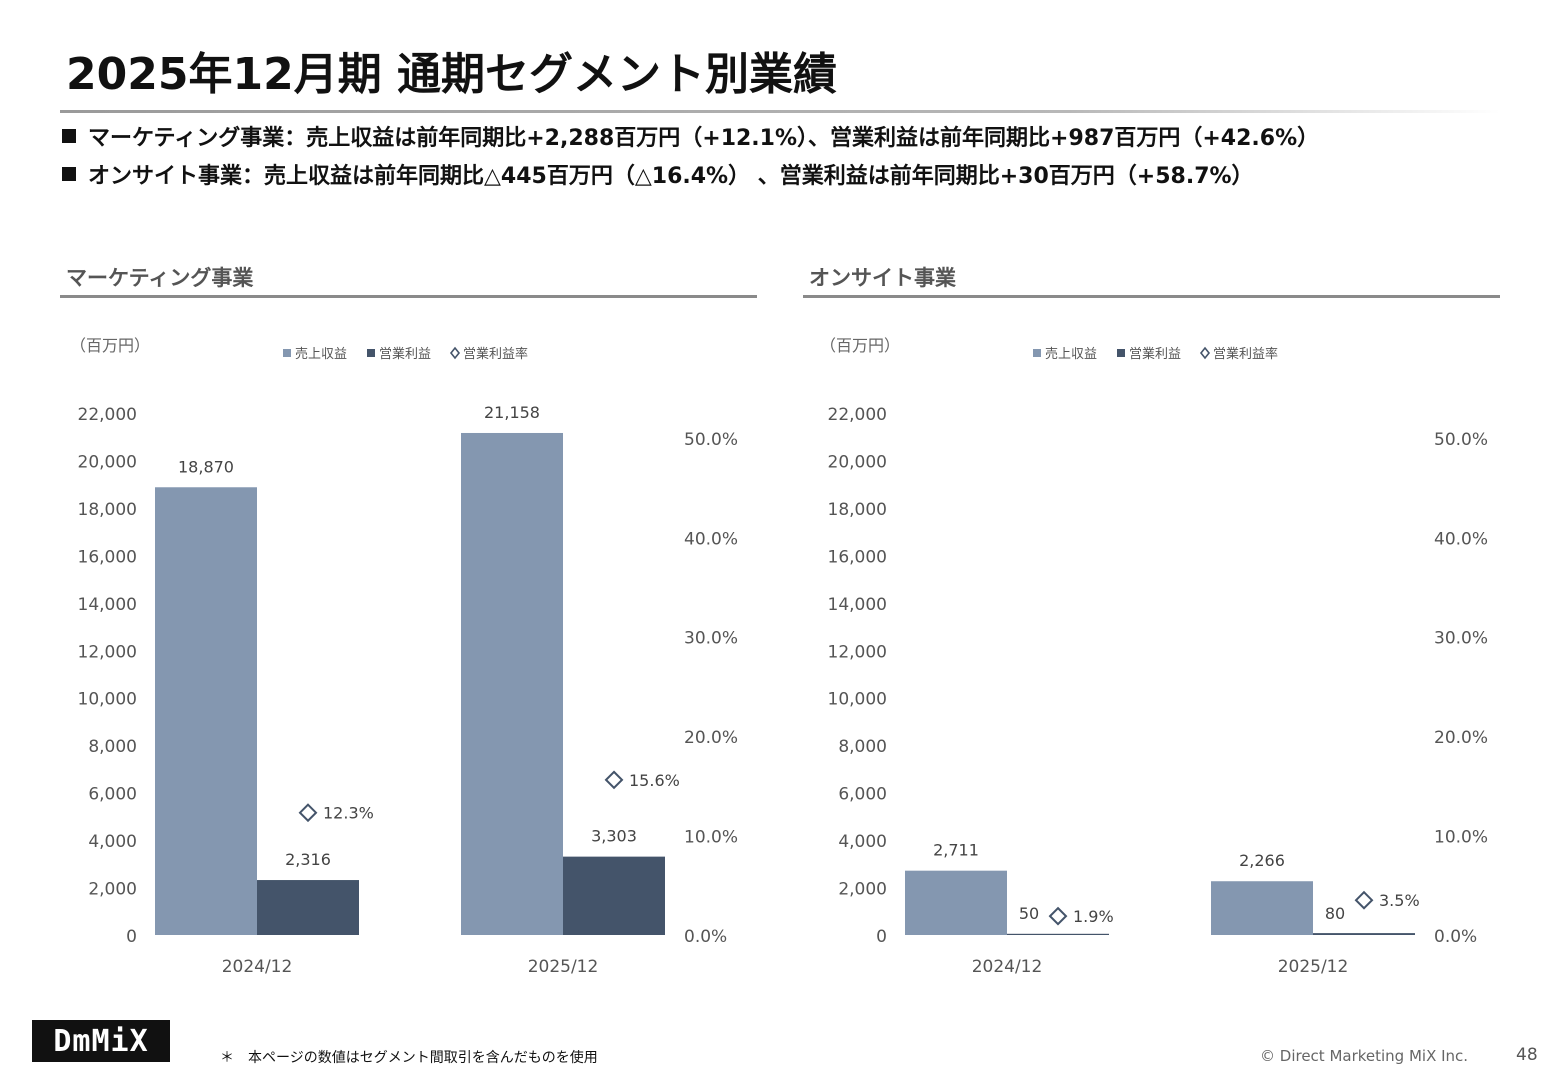 The width and height of the screenshot is (1560, 1080). I want to click on revenue-data-label: 21,158, so click(512, 412).